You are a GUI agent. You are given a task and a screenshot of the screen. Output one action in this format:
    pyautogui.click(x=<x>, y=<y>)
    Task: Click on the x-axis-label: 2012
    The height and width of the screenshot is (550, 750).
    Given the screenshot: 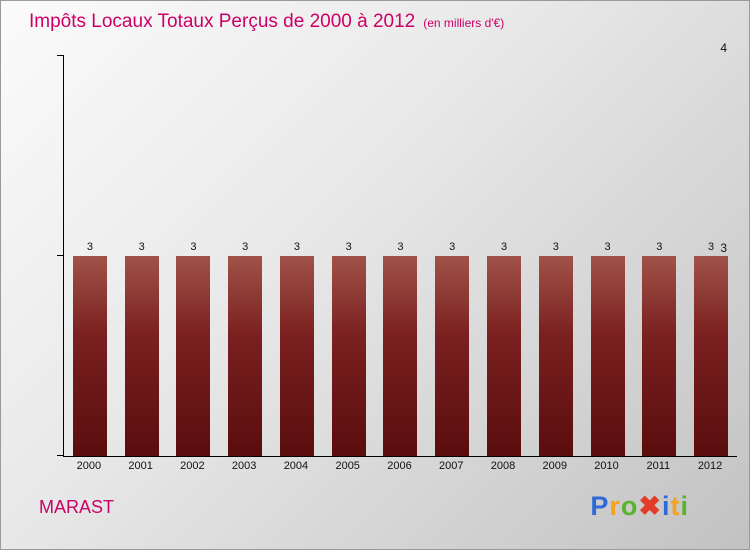 What is the action you would take?
    pyautogui.click(x=710, y=466)
    